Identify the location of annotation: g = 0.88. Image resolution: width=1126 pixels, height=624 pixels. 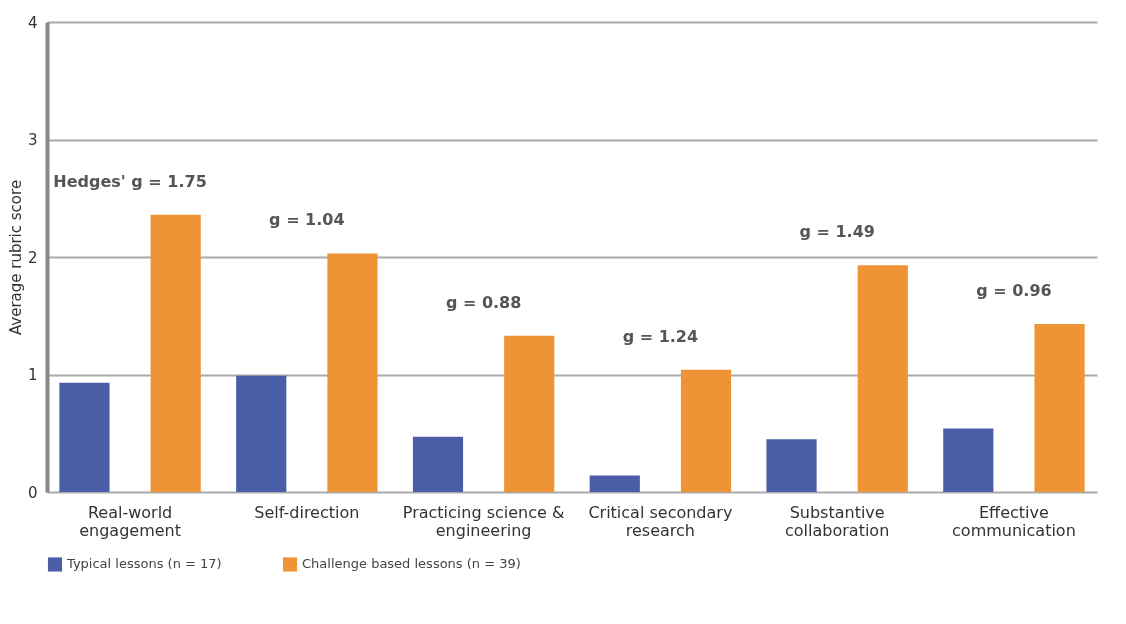
(483, 302).